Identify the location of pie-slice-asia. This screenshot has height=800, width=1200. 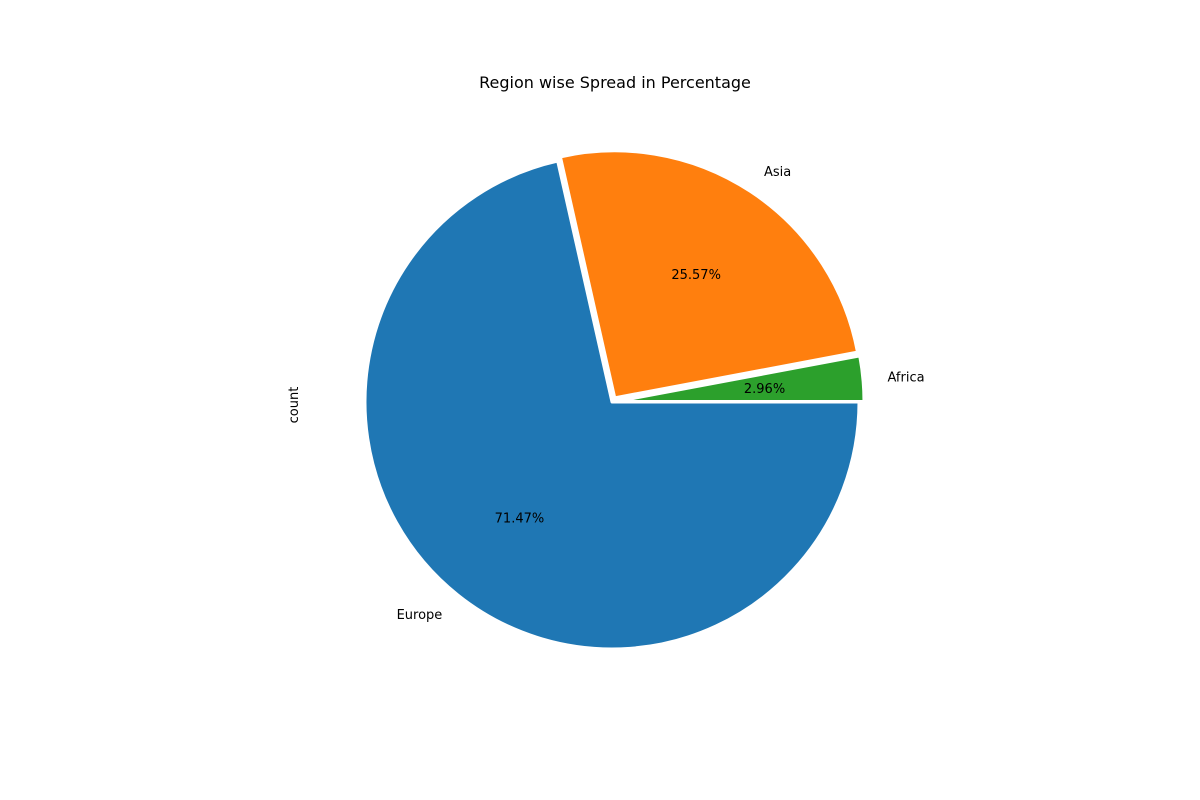
(708, 274).